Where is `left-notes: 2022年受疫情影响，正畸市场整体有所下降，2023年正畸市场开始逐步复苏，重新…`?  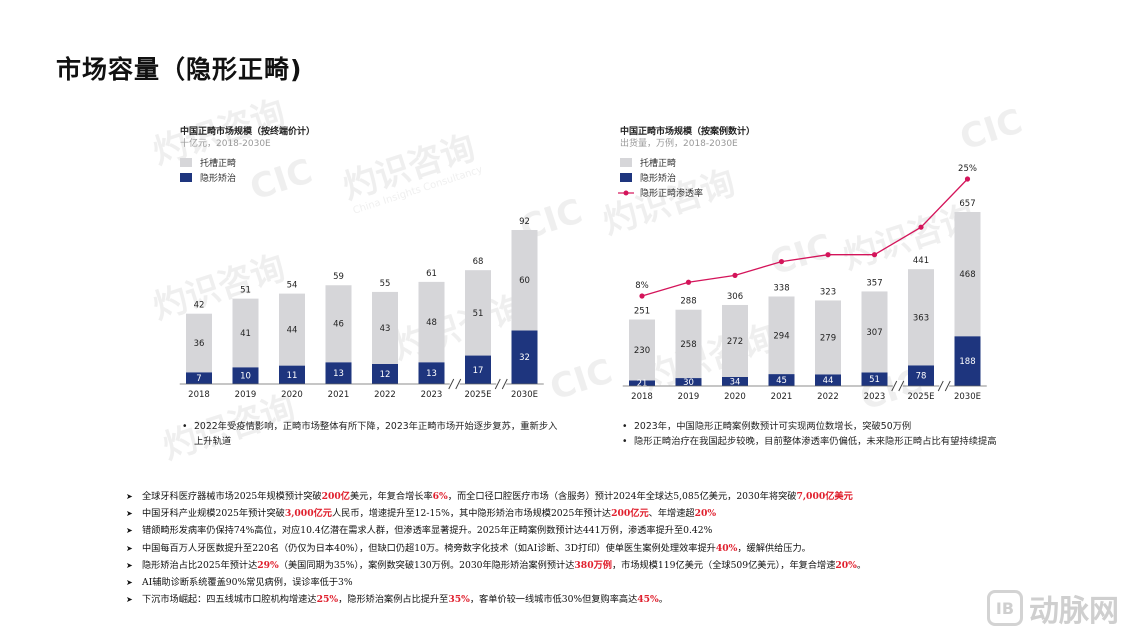 left-notes: 2022年受疫情影响，正畸市场整体有所下降，2023年正畸市场开始逐步复苏，重新… is located at coordinates (370, 434).